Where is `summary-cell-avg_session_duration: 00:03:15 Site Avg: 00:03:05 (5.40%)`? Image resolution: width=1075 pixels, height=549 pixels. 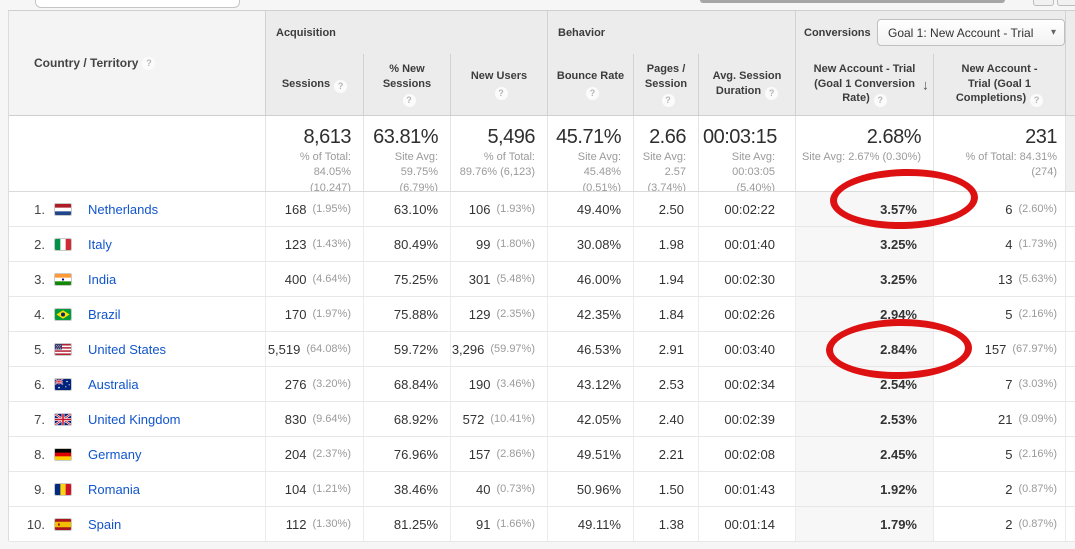 summary-cell-avg_session_duration: 00:03:15 Site Avg: 00:03:05 (5.40%) is located at coordinates (747, 153).